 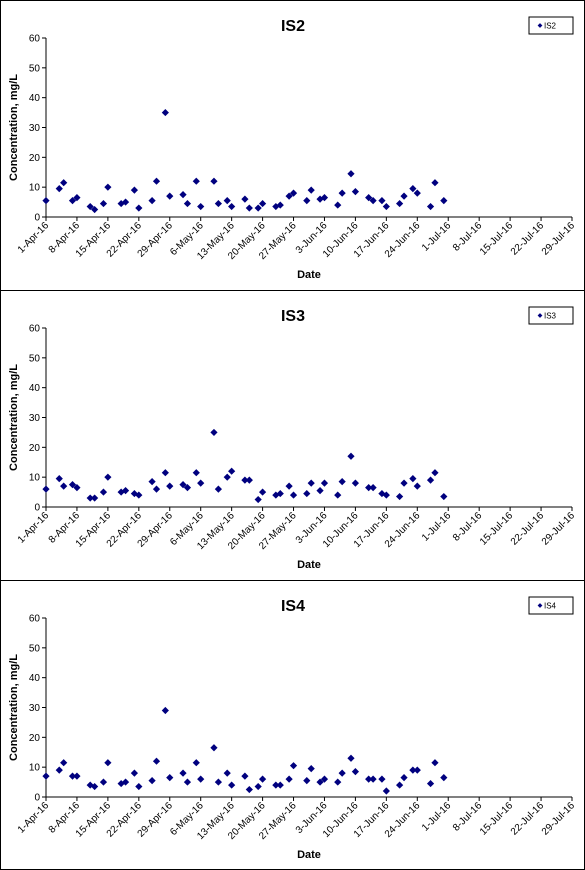 I want to click on chart-title: IS2, so click(x=293, y=26).